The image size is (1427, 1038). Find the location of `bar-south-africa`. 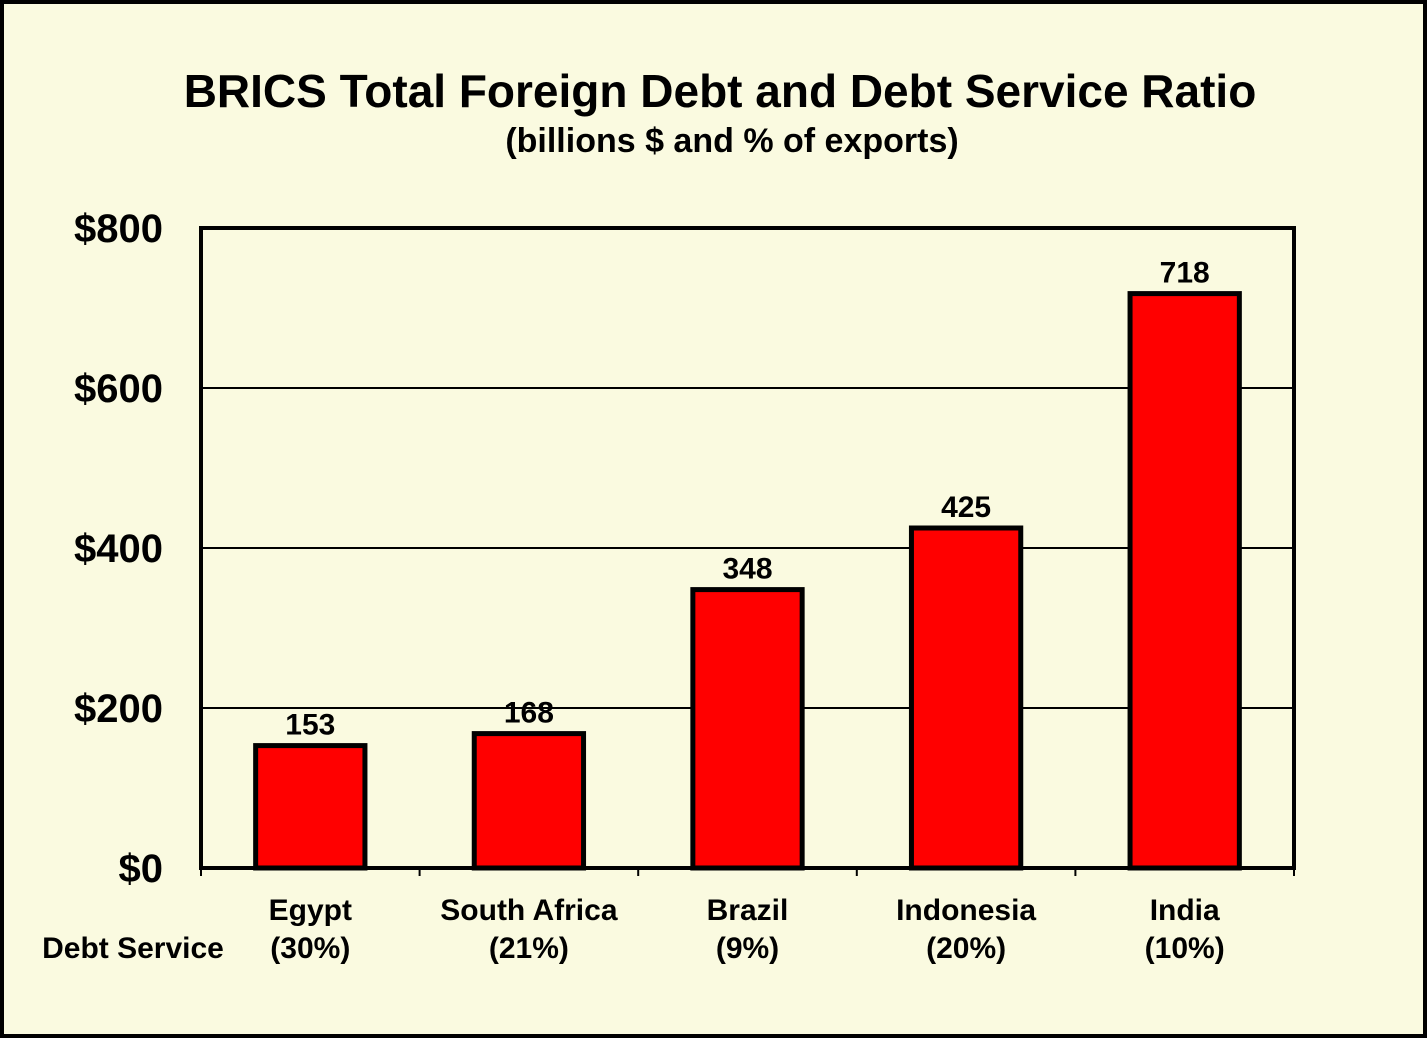

bar-south-africa is located at coordinates (529, 801).